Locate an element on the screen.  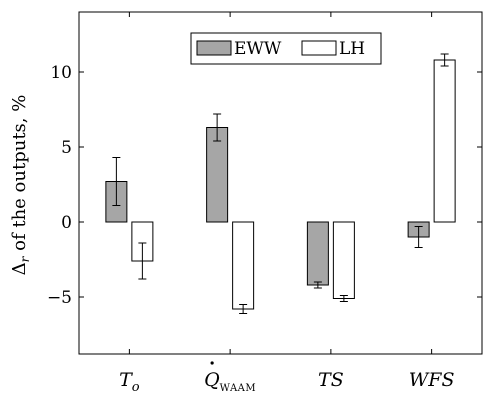
x-tick-label: QWAAM is located at coordinates (230, 381).